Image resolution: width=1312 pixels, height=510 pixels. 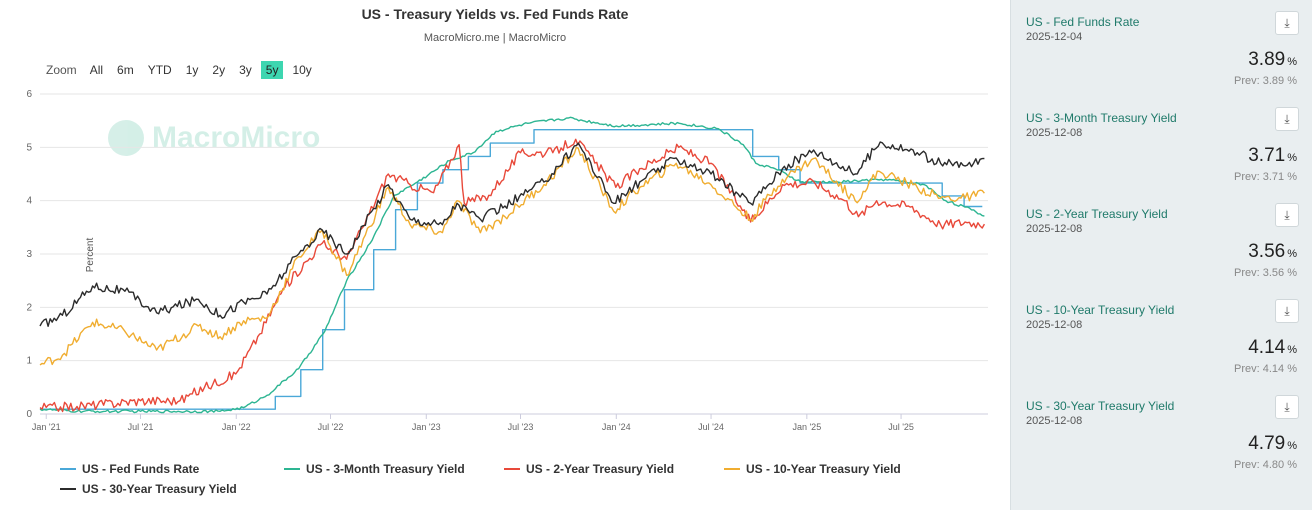 I want to click on indicator-name: US - Fed Funds Rate, so click(x=1083, y=22).